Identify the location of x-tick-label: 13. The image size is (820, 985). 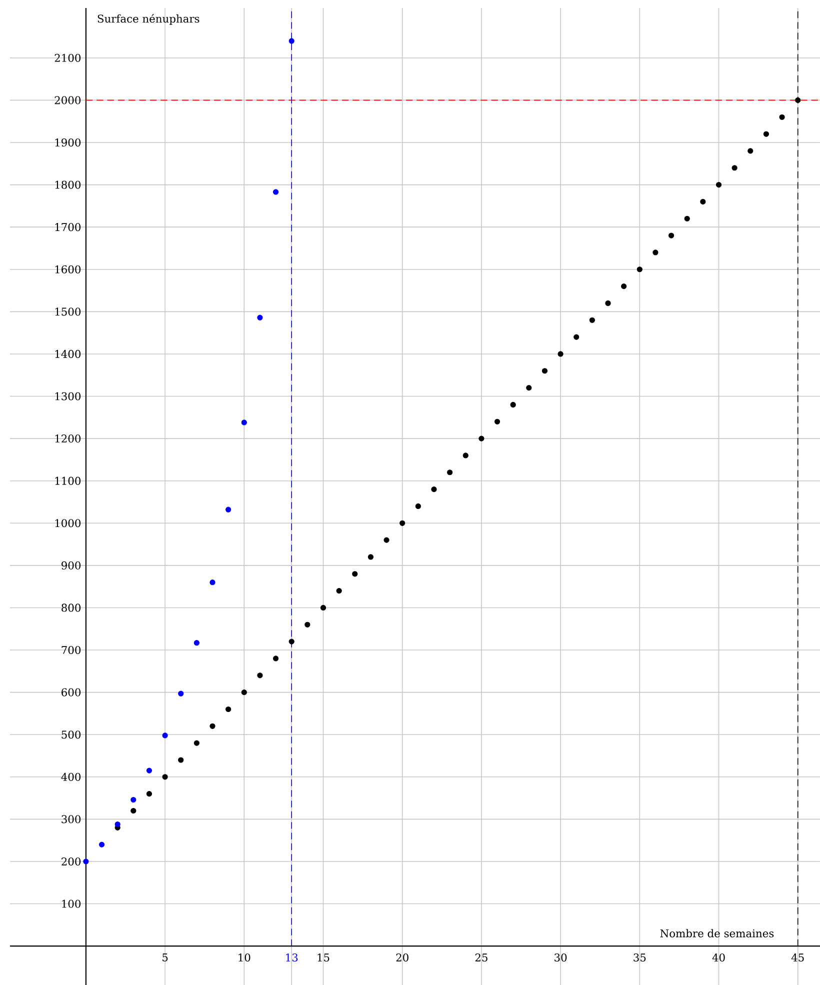
(292, 957).